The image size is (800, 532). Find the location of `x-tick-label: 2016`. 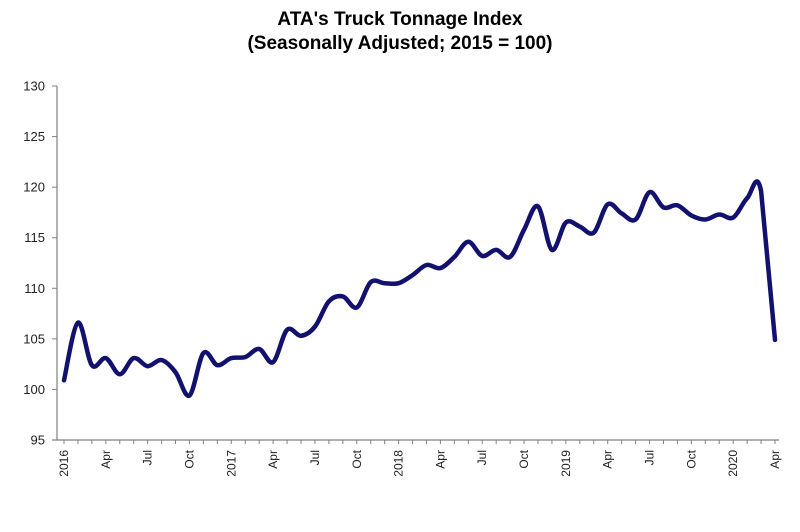

x-tick-label: 2016 is located at coordinates (64, 463).